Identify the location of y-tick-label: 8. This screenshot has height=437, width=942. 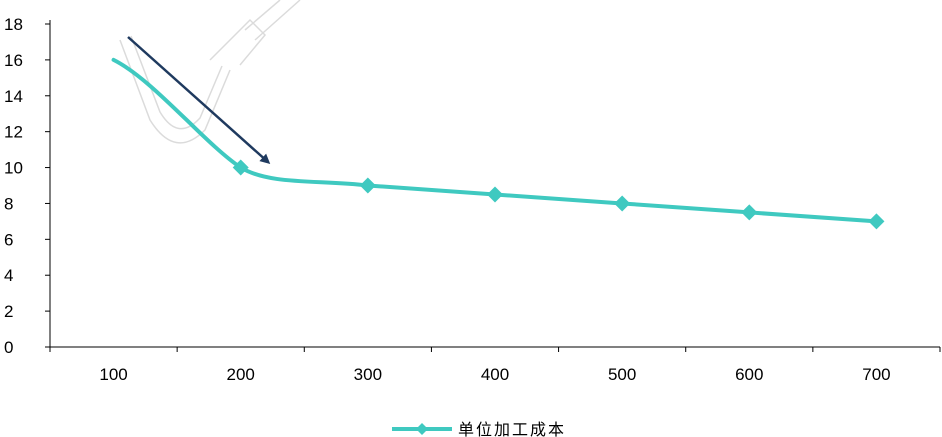
(8, 203).